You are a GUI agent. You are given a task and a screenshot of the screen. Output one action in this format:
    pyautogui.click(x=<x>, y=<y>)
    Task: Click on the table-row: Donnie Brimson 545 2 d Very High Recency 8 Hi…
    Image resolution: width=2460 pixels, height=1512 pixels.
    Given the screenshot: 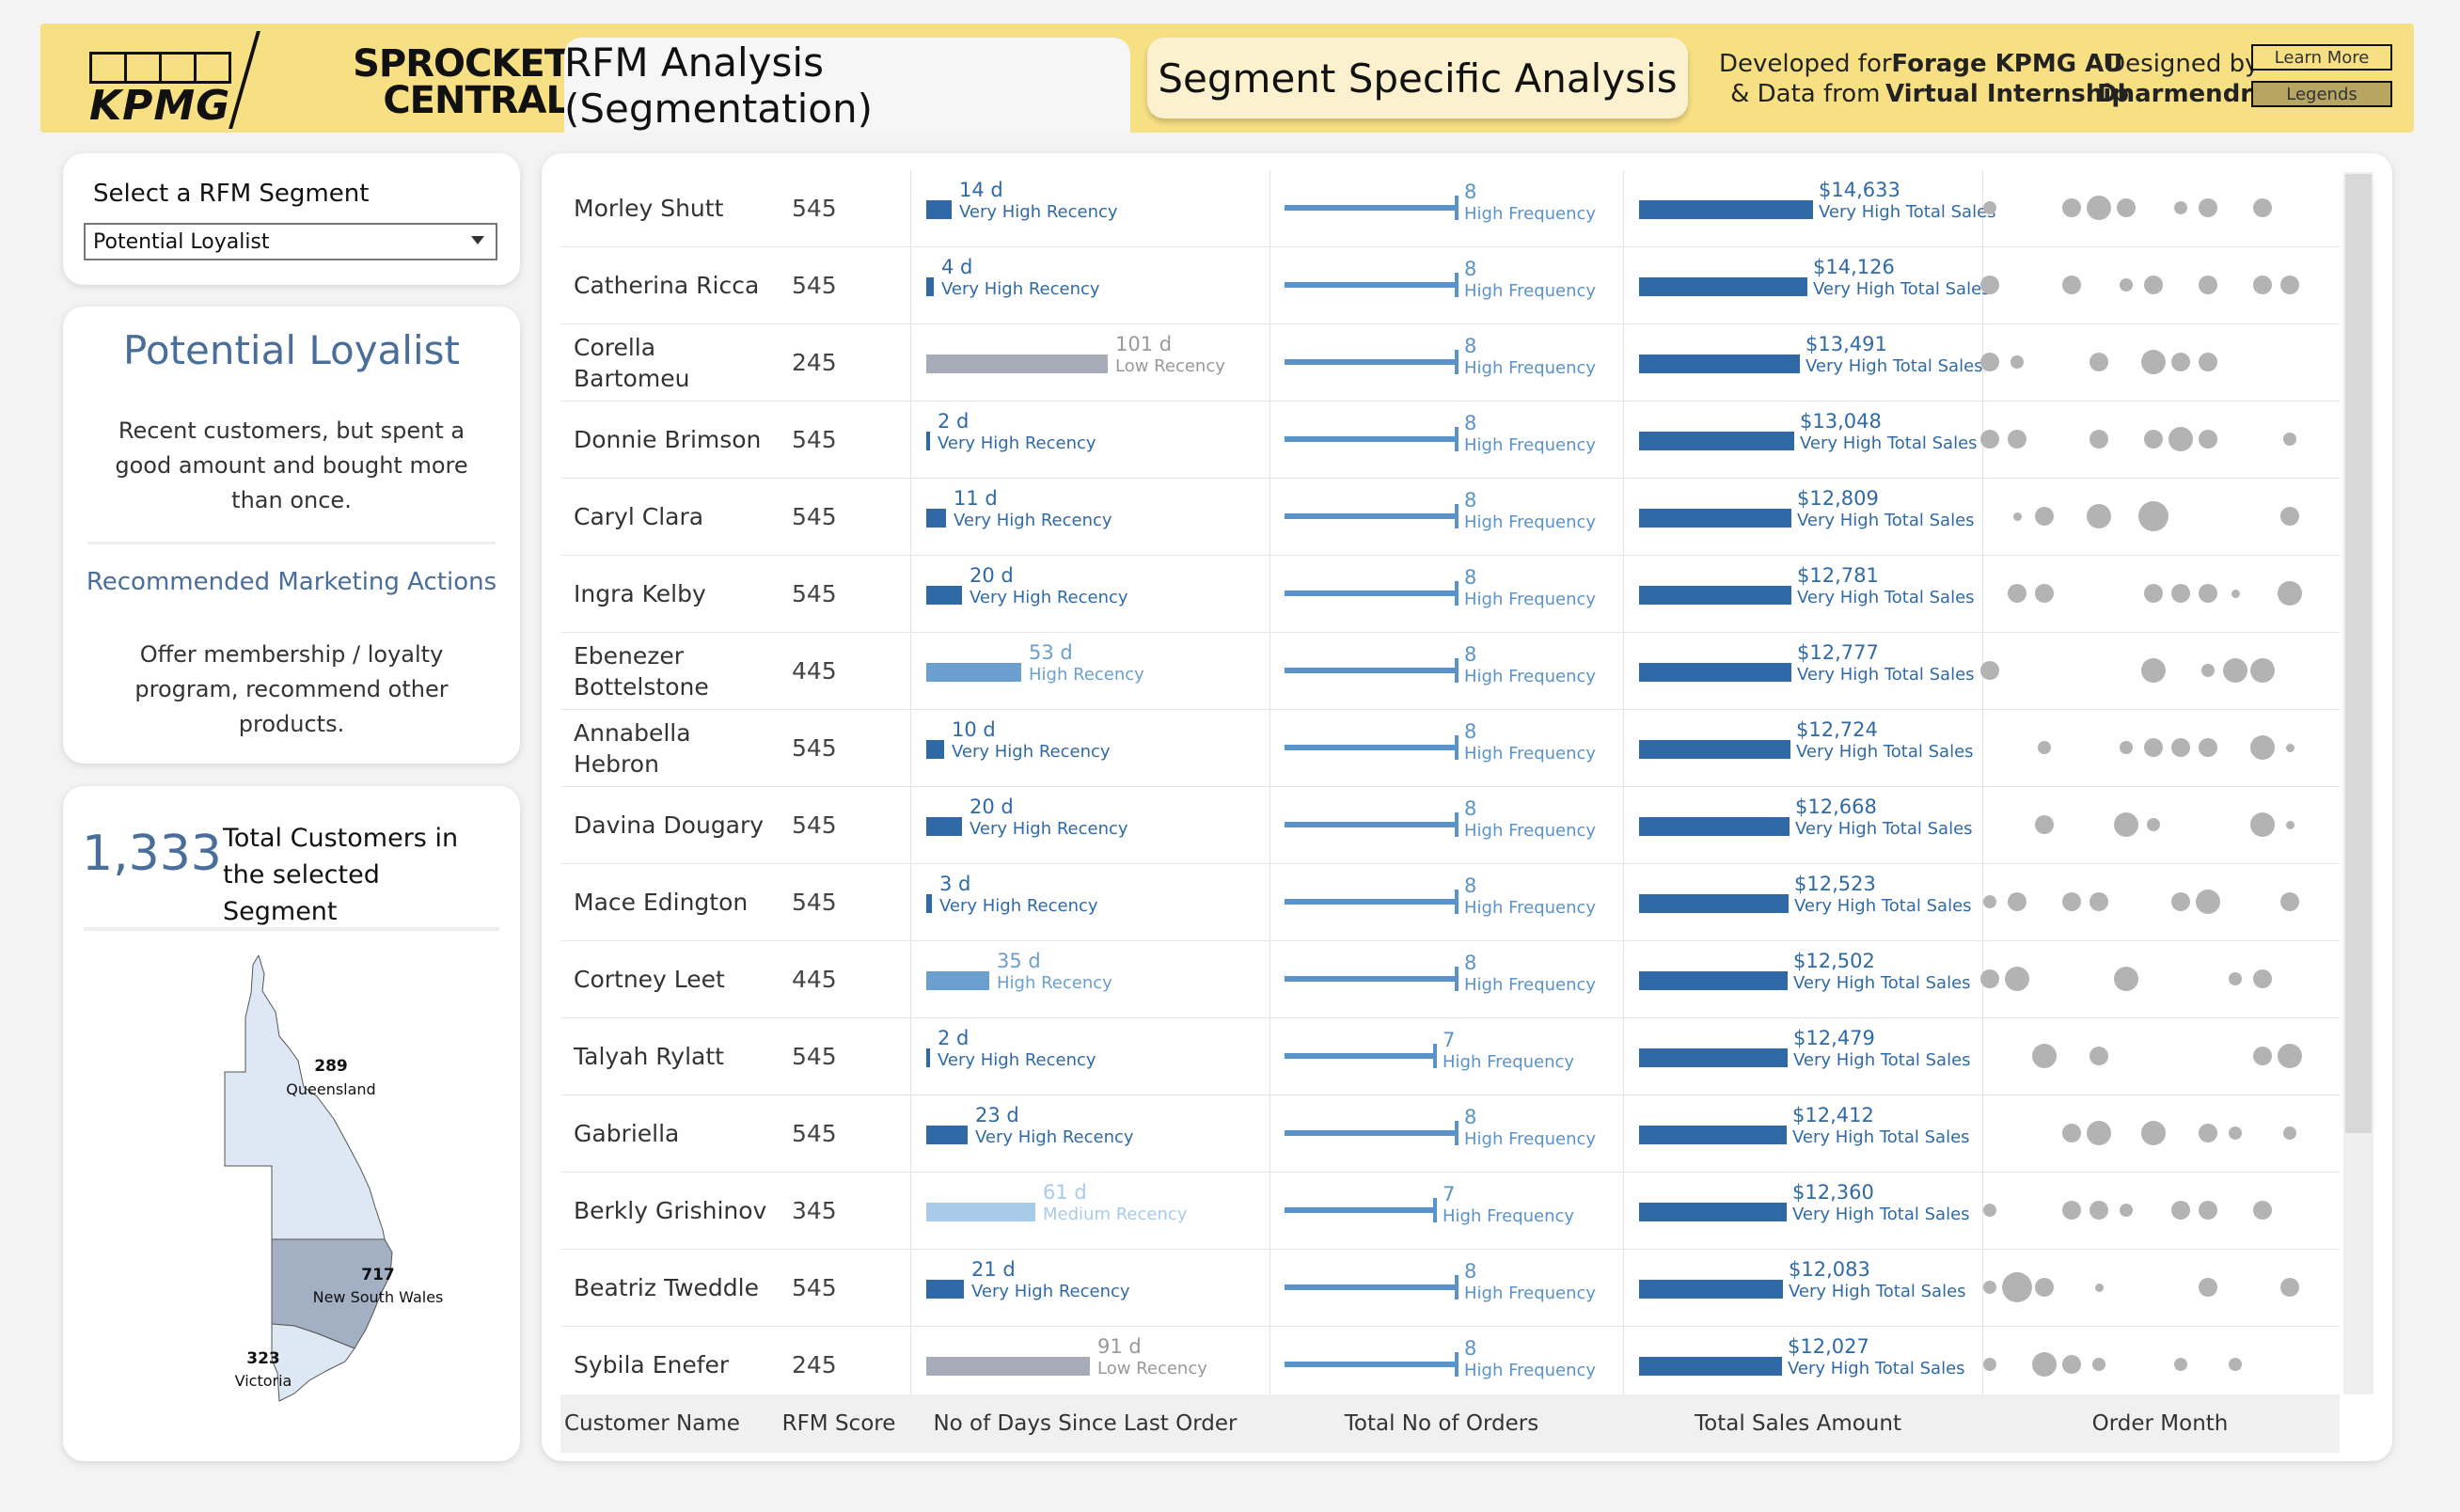 What is the action you would take?
    pyautogui.click(x=1450, y=441)
    